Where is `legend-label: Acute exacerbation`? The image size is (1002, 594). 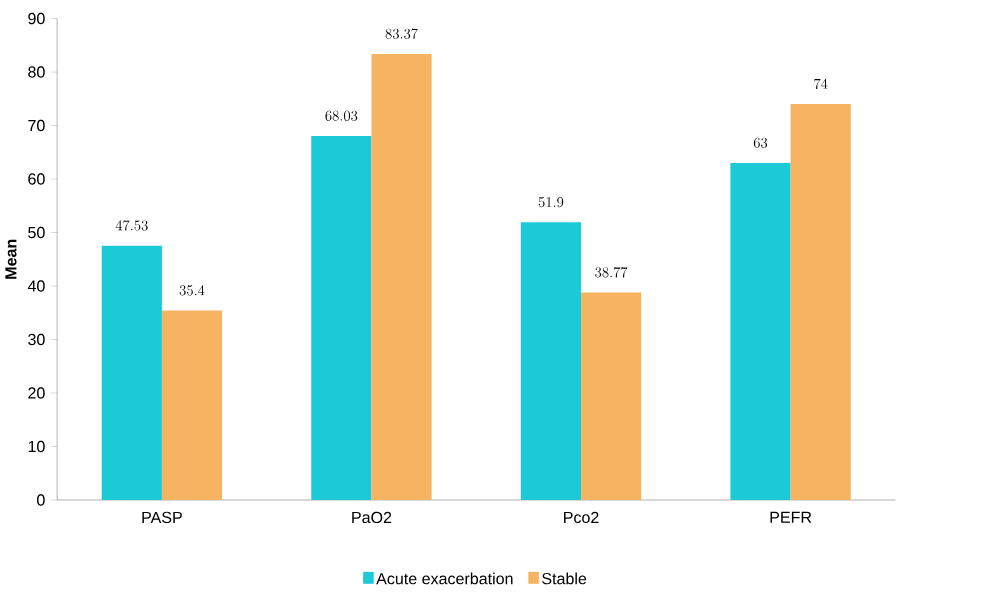
legend-label: Acute exacerbation is located at coordinates (444, 578).